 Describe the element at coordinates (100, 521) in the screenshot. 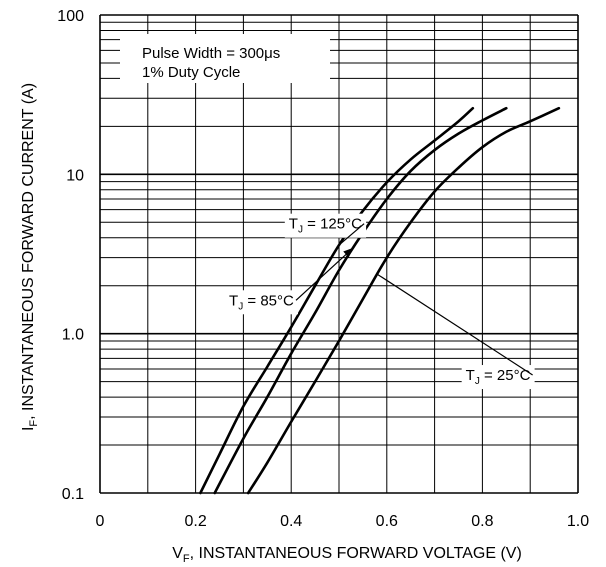

I see `x-tick-label: 0` at that location.